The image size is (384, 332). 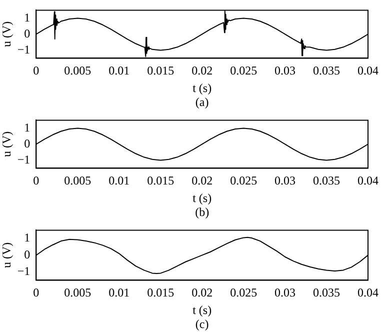 What do you see at coordinates (202, 324) in the screenshot?
I see `text: (c)` at bounding box center [202, 324].